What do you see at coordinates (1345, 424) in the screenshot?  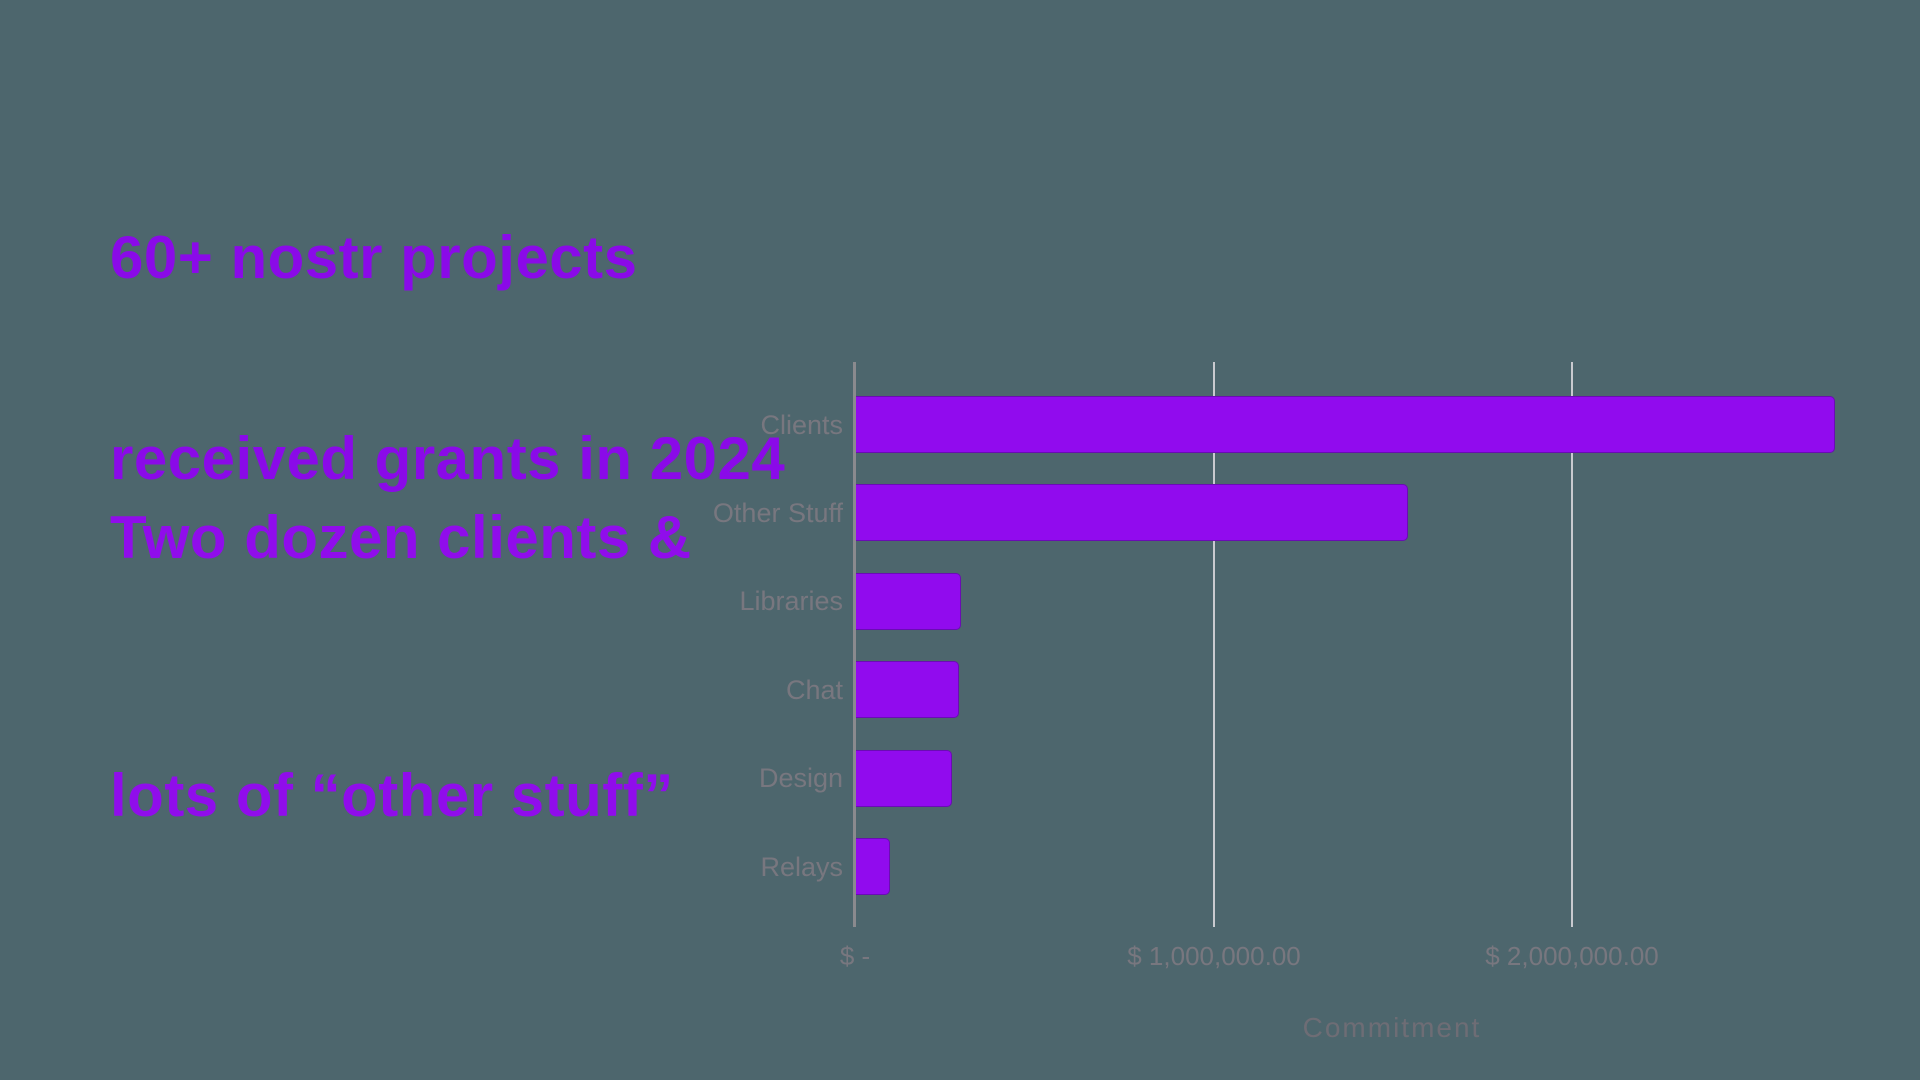 I see `bar-clients` at bounding box center [1345, 424].